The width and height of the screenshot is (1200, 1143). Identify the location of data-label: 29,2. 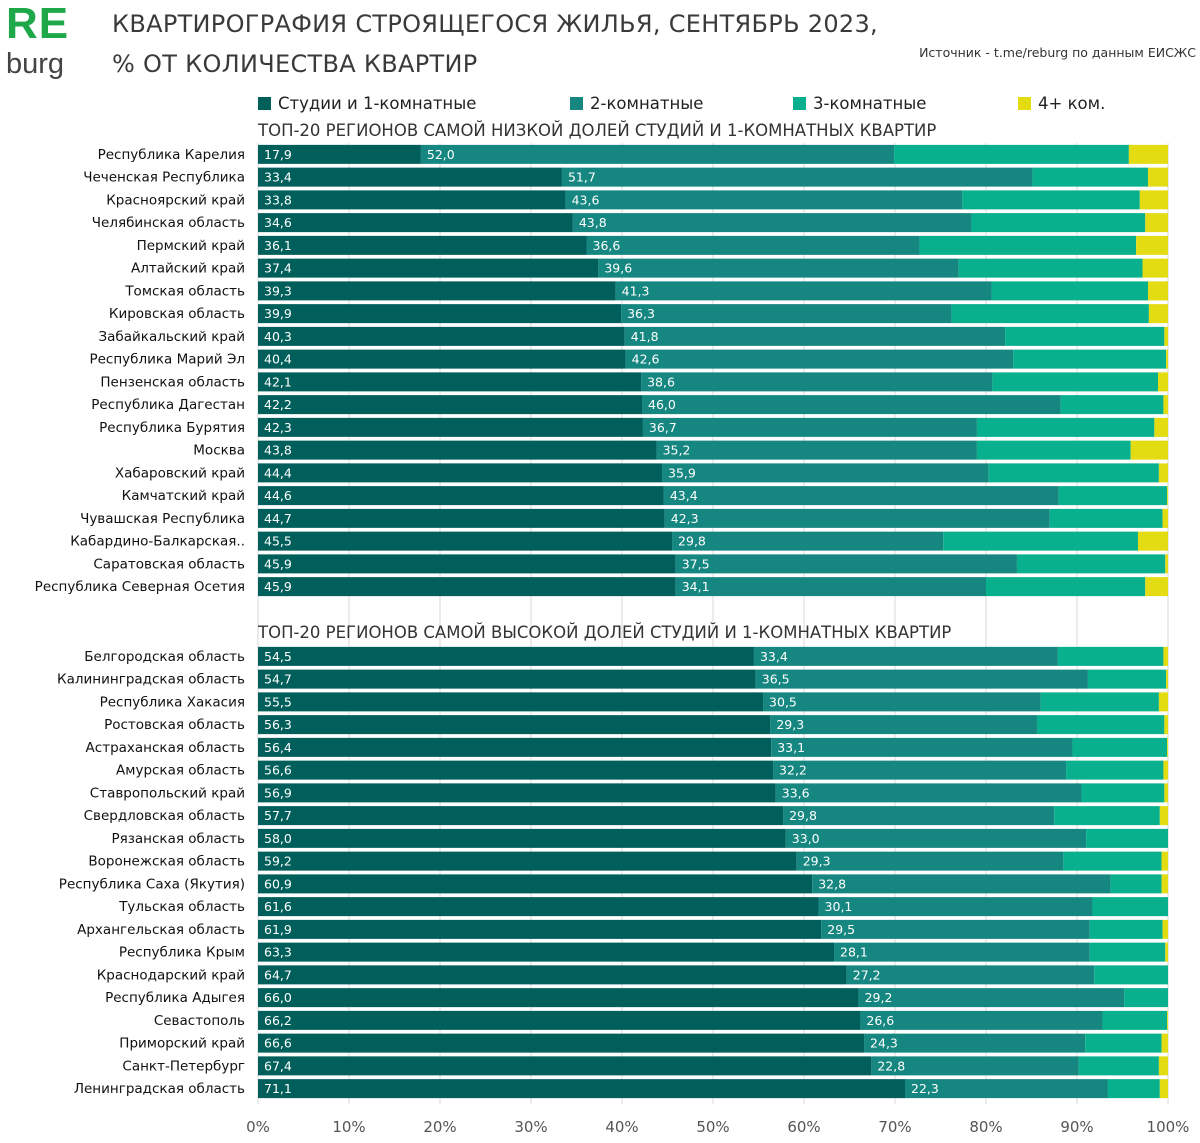
(879, 997).